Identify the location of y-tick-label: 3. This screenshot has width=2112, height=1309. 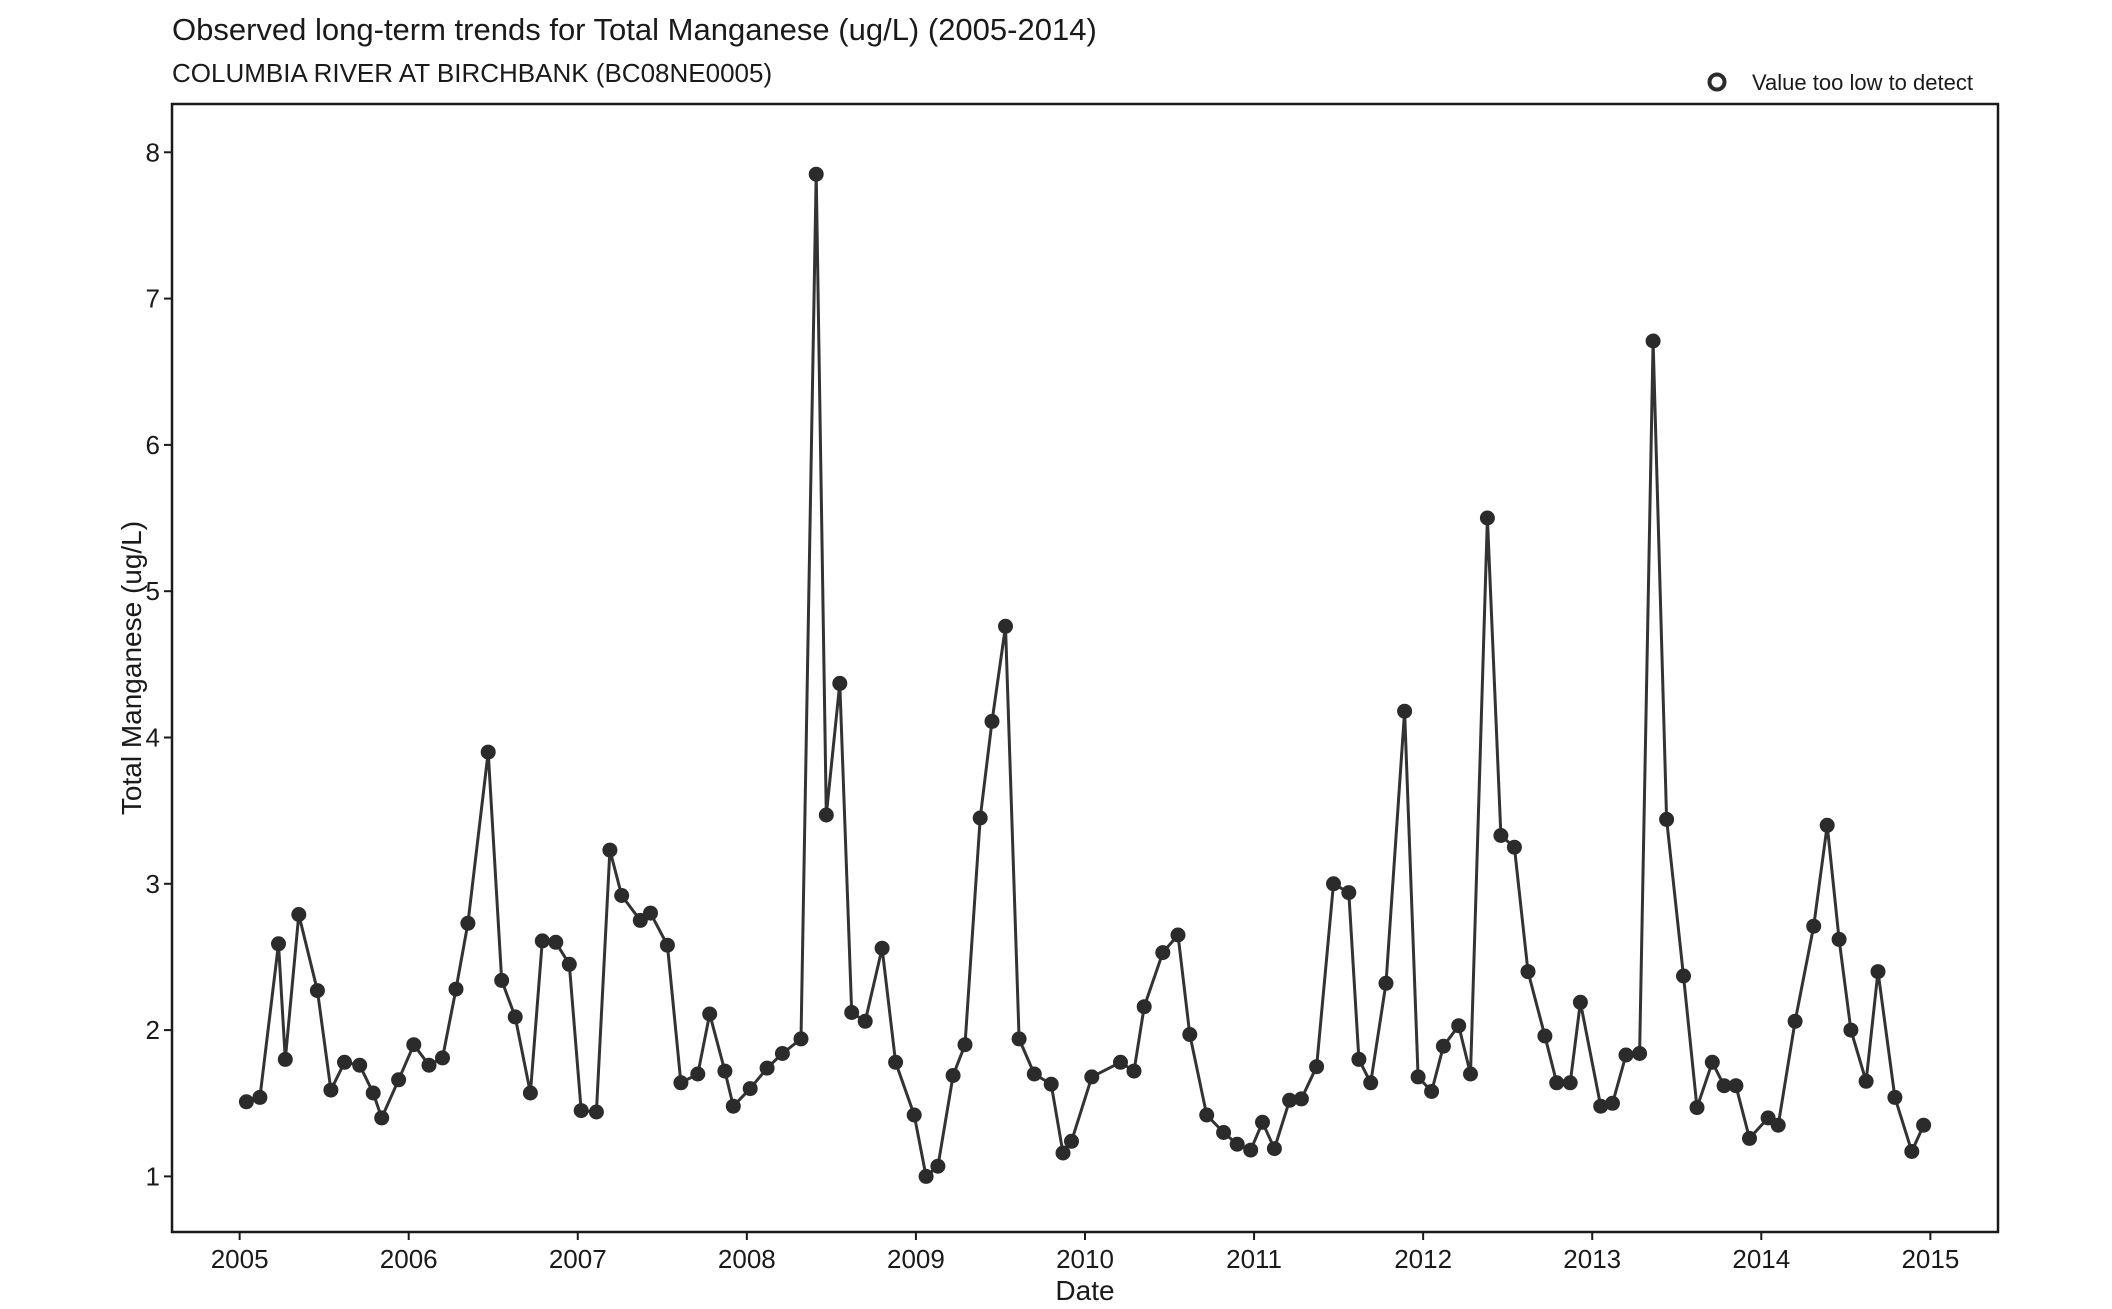
(153, 884).